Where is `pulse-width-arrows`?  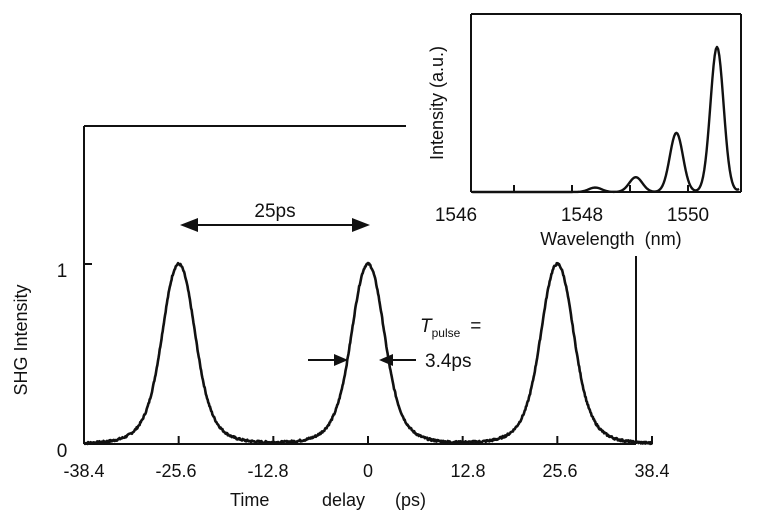 pulse-width-arrows is located at coordinates (362, 360).